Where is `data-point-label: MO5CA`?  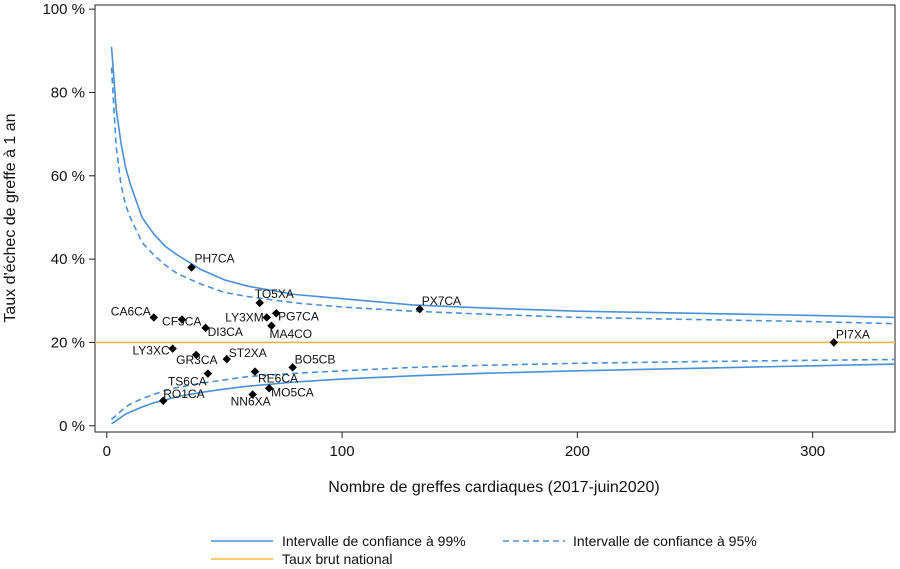 data-point-label: MO5CA is located at coordinates (292, 392).